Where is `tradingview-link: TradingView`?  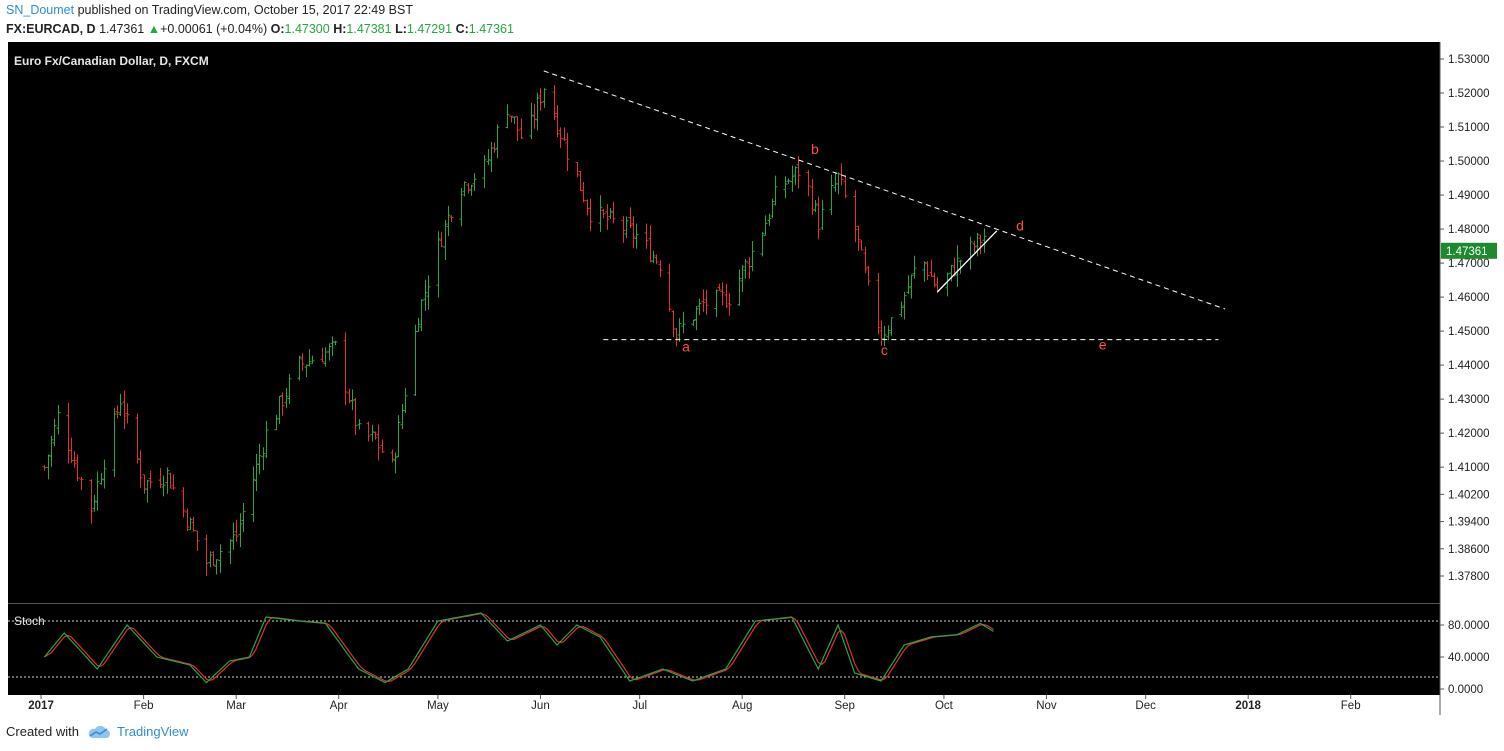
tradingview-link: TradingView is located at coordinates (138, 731).